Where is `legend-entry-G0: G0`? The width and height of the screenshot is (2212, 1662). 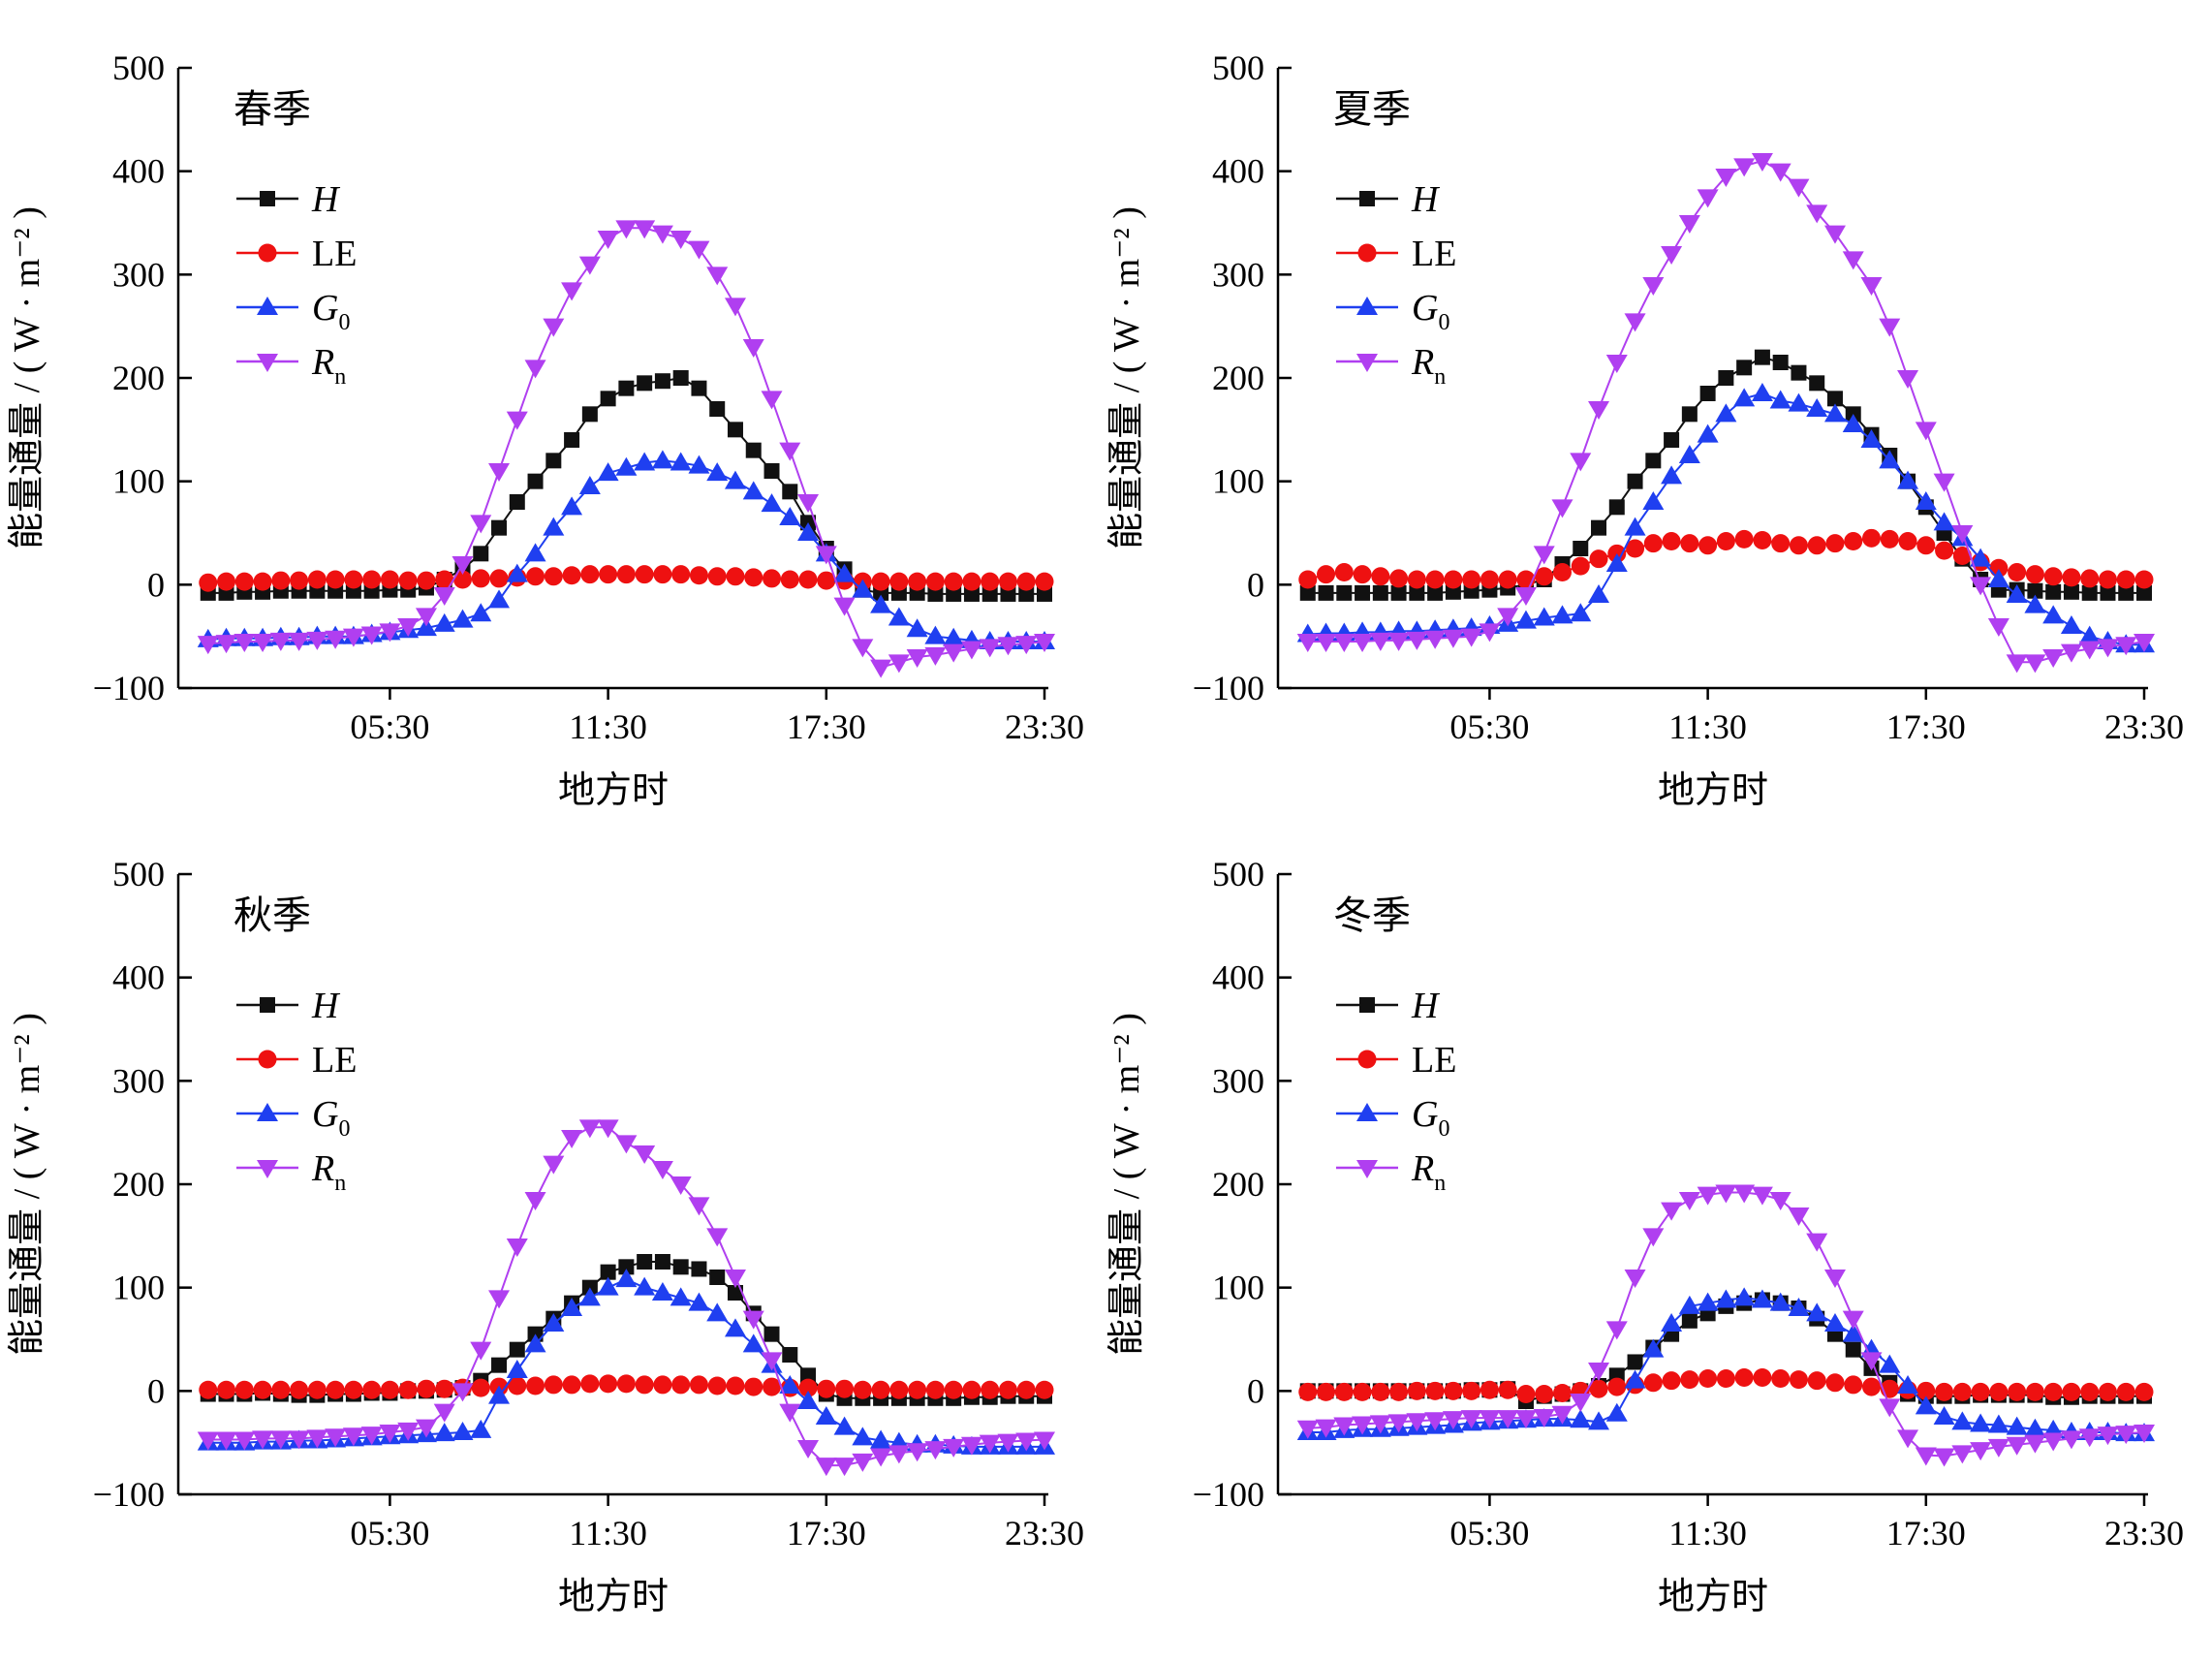 legend-entry-G0: G0 is located at coordinates (1393, 311).